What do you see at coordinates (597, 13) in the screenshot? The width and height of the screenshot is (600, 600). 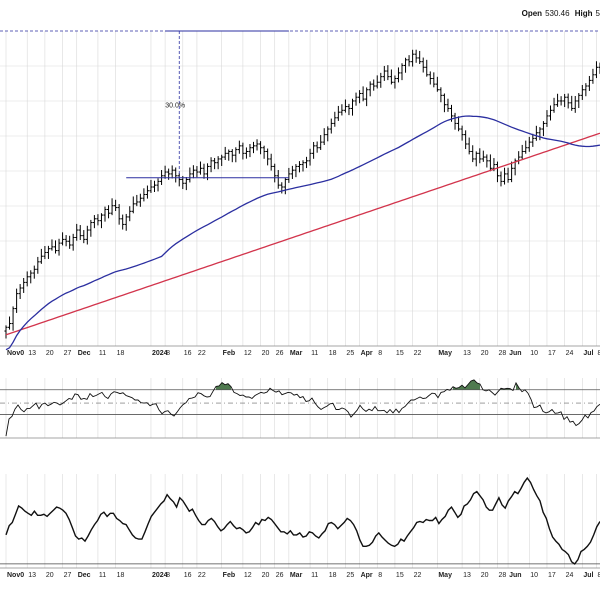 I see `high-value: 5` at bounding box center [597, 13].